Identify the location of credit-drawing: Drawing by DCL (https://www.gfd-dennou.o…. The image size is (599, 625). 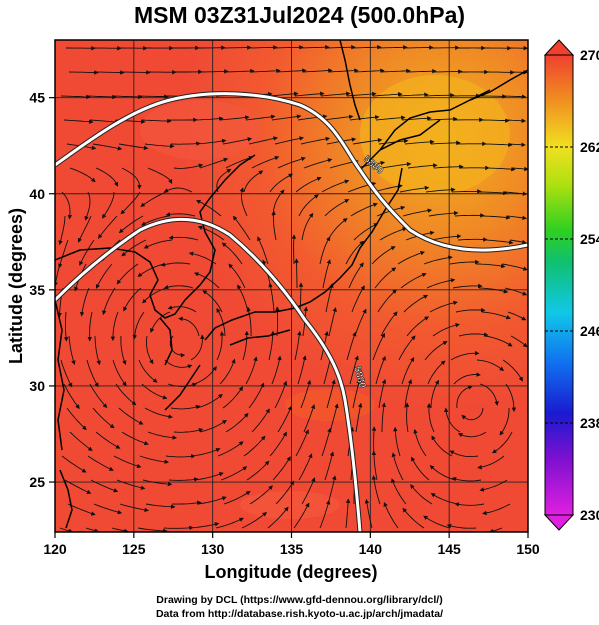
(299, 600).